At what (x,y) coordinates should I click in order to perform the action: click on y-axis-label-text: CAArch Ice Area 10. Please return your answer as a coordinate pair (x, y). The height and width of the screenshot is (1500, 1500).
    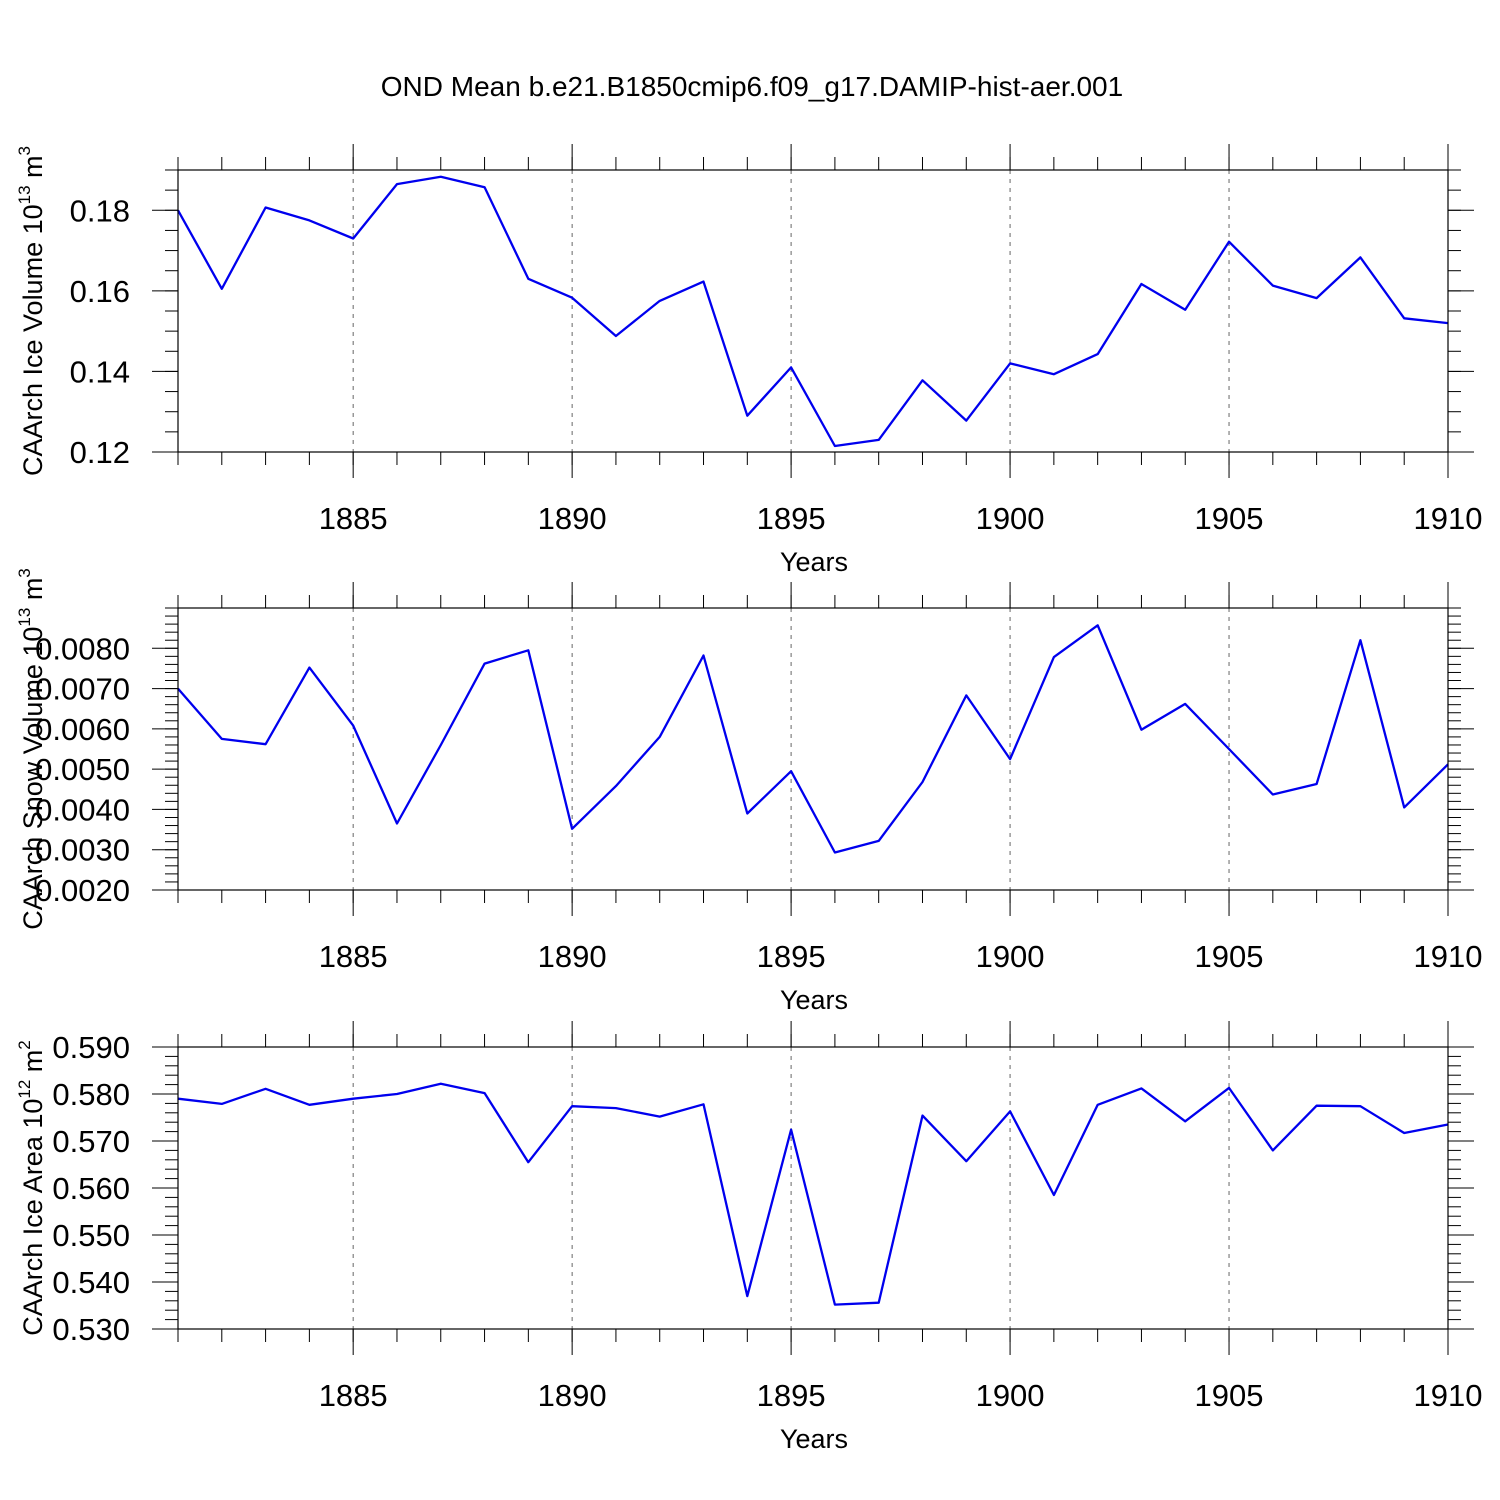
    Looking at the image, I should click on (33, 1217).